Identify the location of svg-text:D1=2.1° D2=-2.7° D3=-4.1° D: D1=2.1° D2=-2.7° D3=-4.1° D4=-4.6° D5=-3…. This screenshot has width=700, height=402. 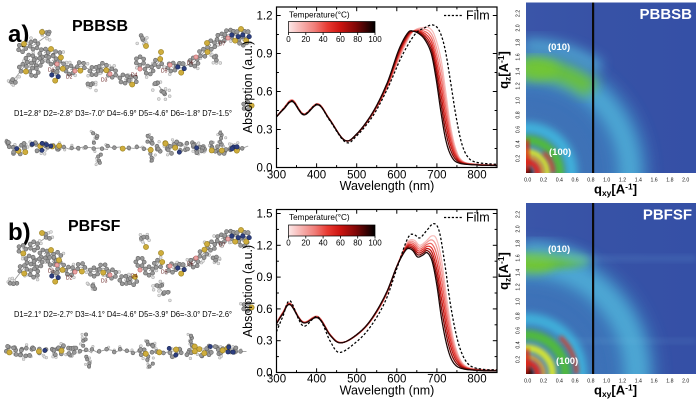
(123, 314).